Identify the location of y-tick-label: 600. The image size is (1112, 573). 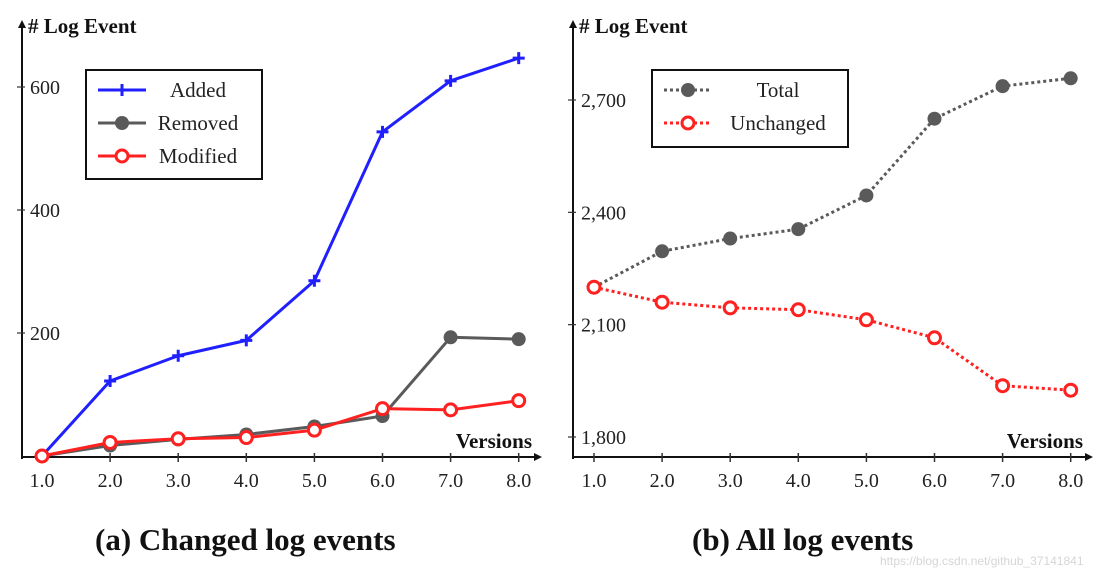
(45, 88).